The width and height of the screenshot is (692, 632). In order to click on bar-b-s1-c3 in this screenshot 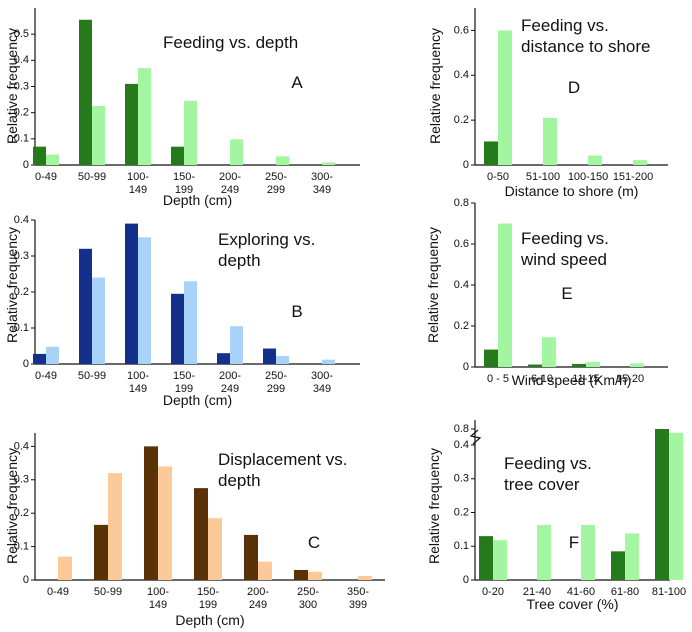, I will do `click(131, 293)`.